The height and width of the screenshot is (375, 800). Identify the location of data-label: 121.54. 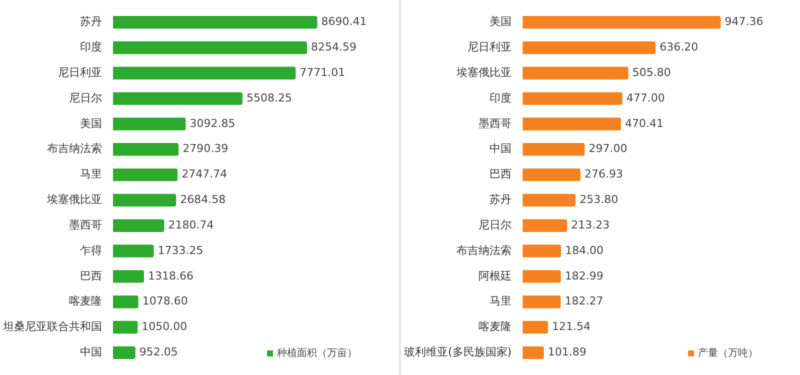
(571, 327).